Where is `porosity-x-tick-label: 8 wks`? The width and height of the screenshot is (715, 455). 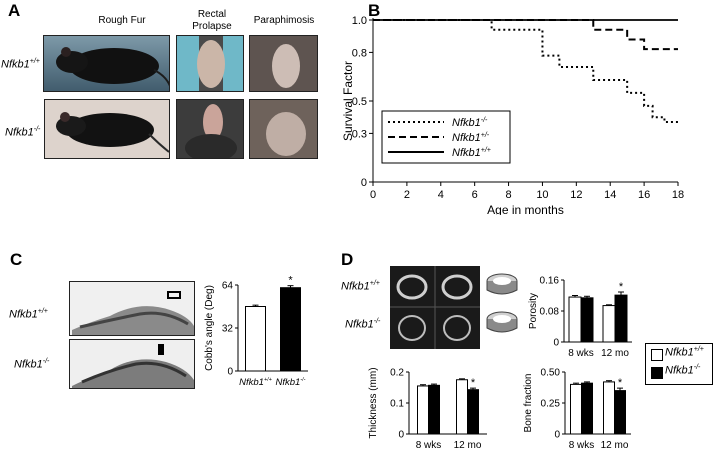
porosity-x-tick-label: 8 wks is located at coordinates (581, 353).